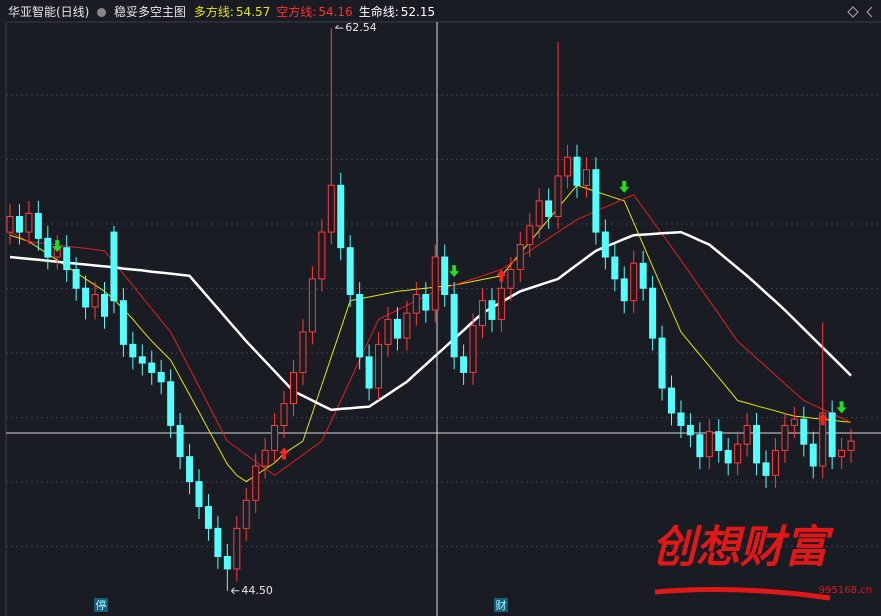  What do you see at coordinates (235, 591) in the screenshot?
I see `min-pointer` at bounding box center [235, 591].